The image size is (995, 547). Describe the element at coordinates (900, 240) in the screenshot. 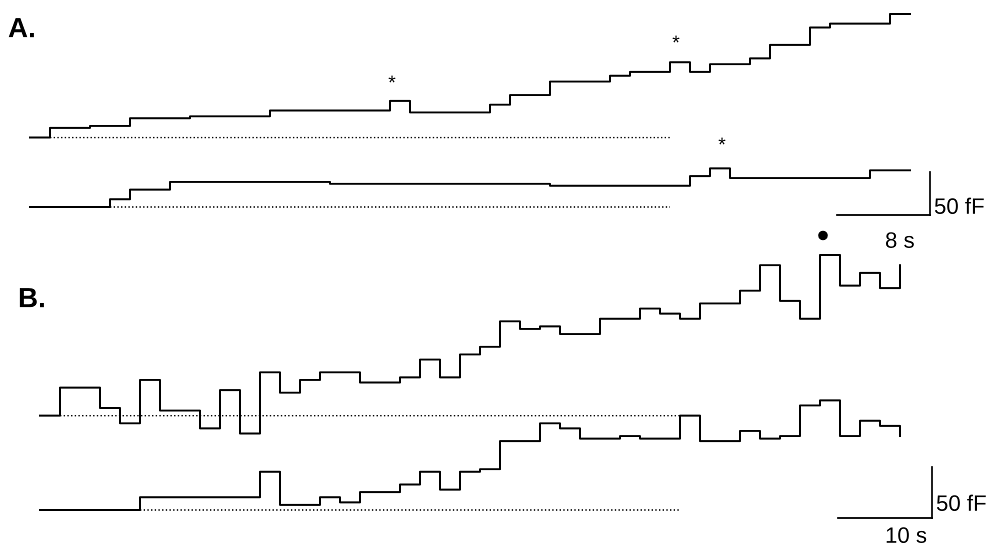

I see `text: 8 s` at that location.